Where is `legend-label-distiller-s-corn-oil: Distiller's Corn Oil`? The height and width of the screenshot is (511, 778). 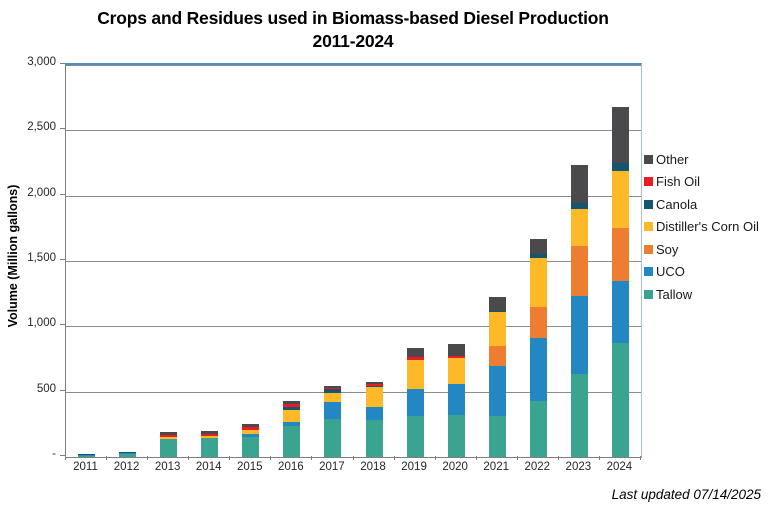
legend-label-distiller-s-corn-oil: Distiller's Corn Oil is located at coordinates (707, 227).